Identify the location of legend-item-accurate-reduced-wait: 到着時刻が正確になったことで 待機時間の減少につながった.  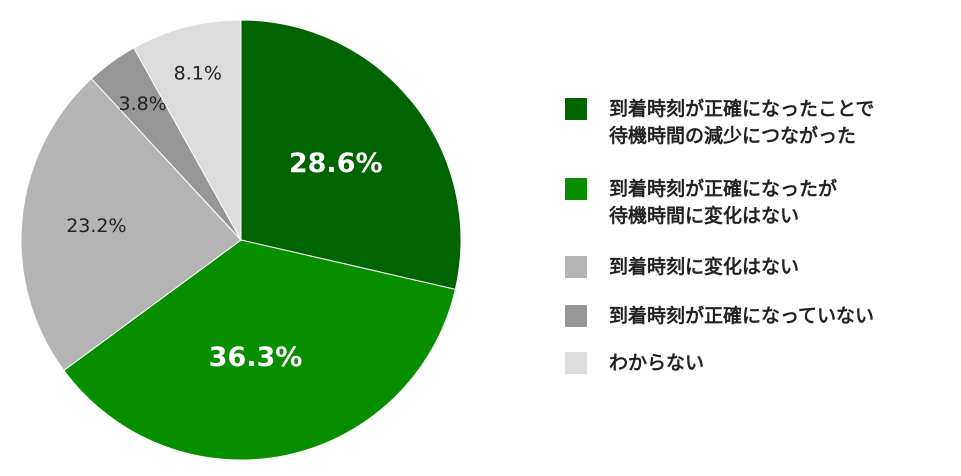
(719, 123).